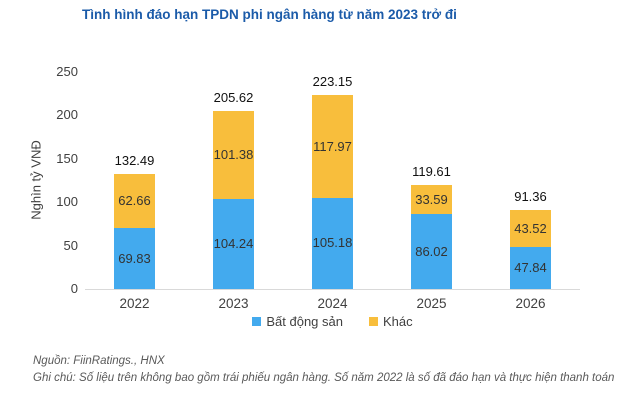 The width and height of the screenshot is (640, 412). I want to click on total-value-label: 119.61, so click(431, 172).